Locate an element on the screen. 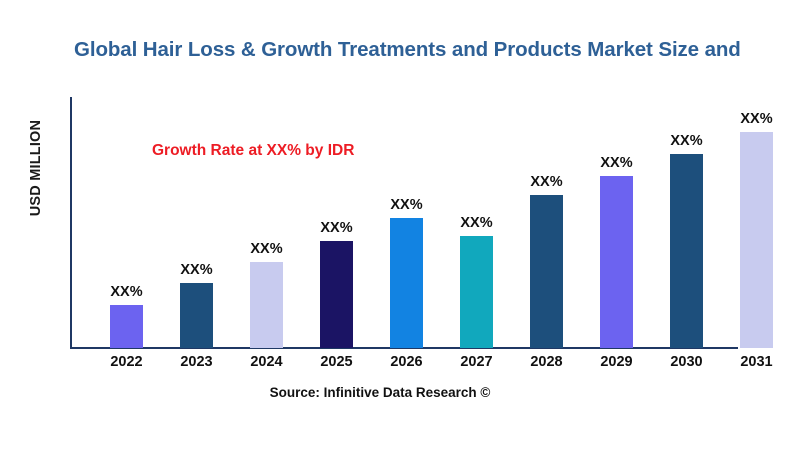  x-tick-2030: 2030 is located at coordinates (686, 362).